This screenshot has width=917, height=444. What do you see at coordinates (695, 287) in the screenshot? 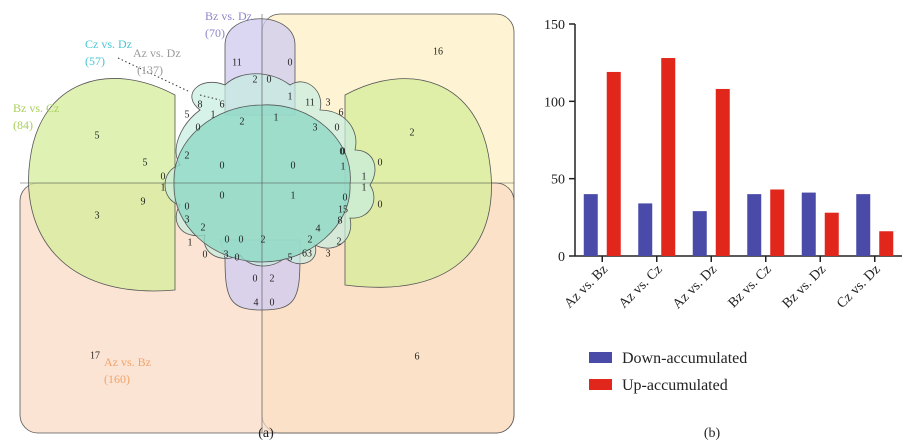
I see `x-tick-label: Az vs. Dz` at bounding box center [695, 287].